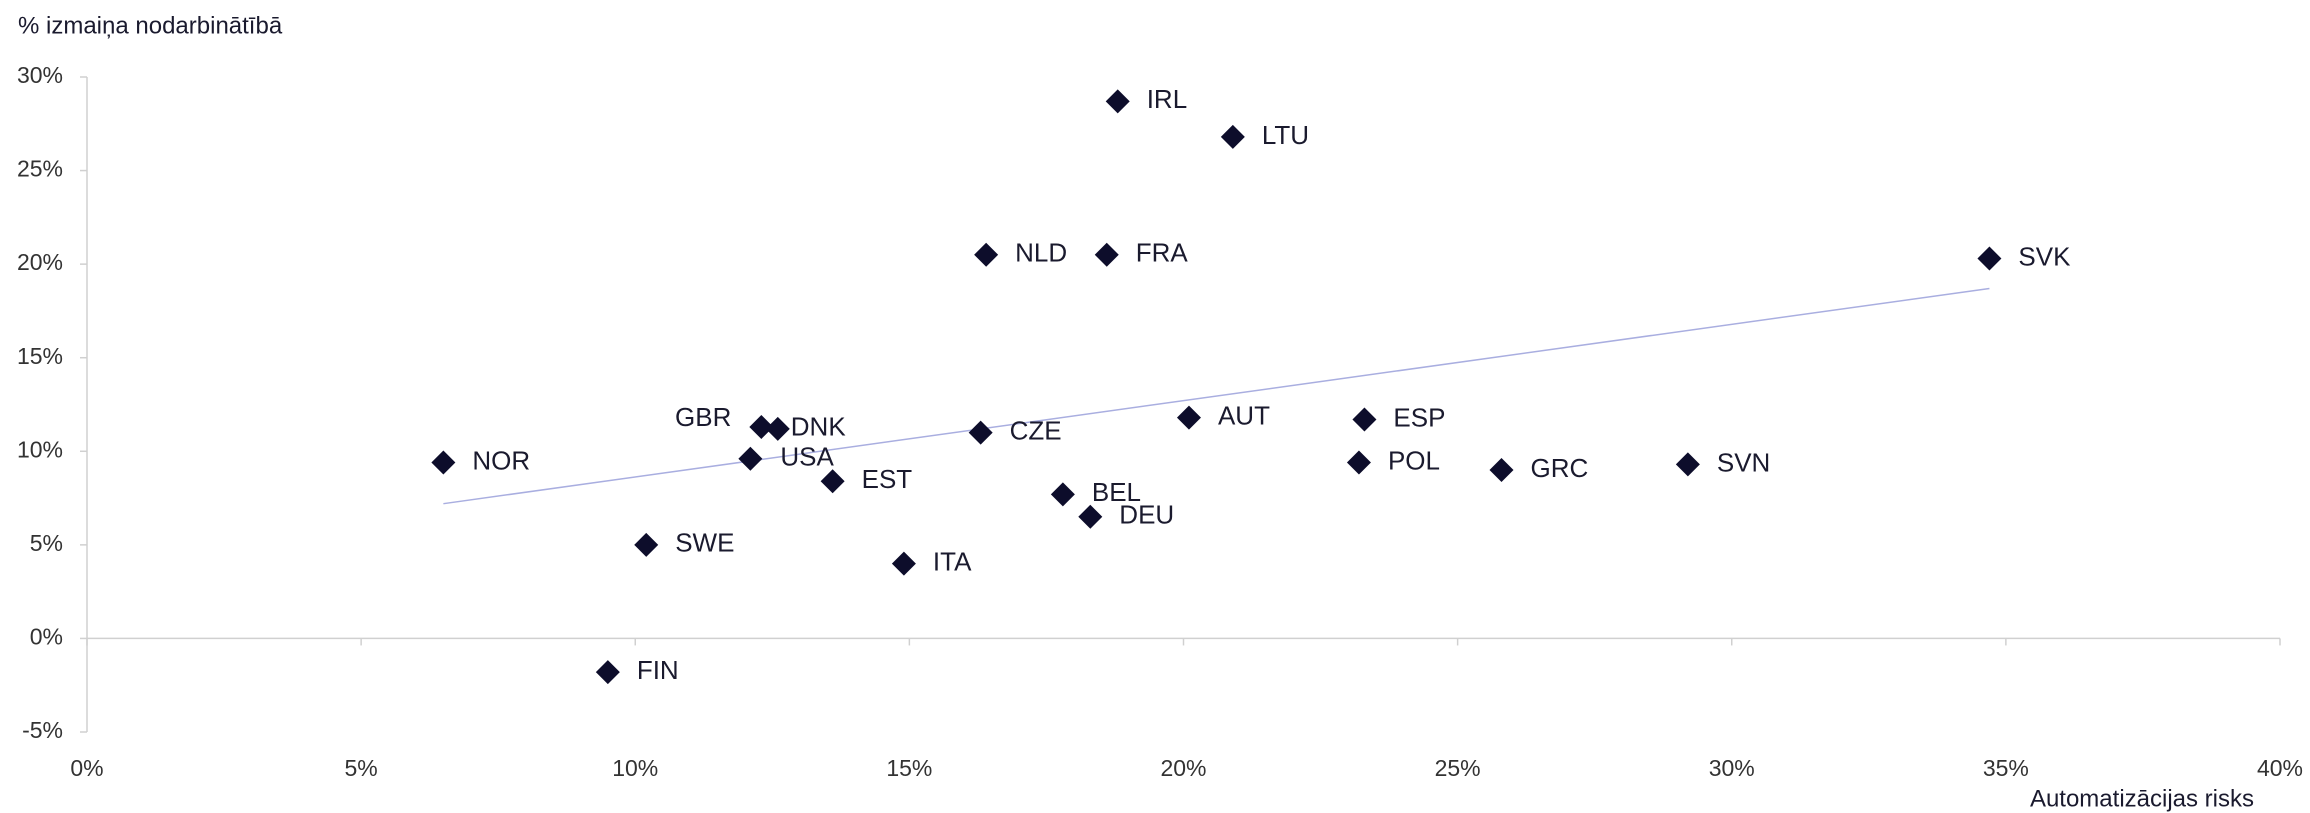 Image resolution: width=2310 pixels, height=813 pixels. Describe the element at coordinates (1732, 768) in the screenshot. I see `x-tick-label: 30%` at that location.